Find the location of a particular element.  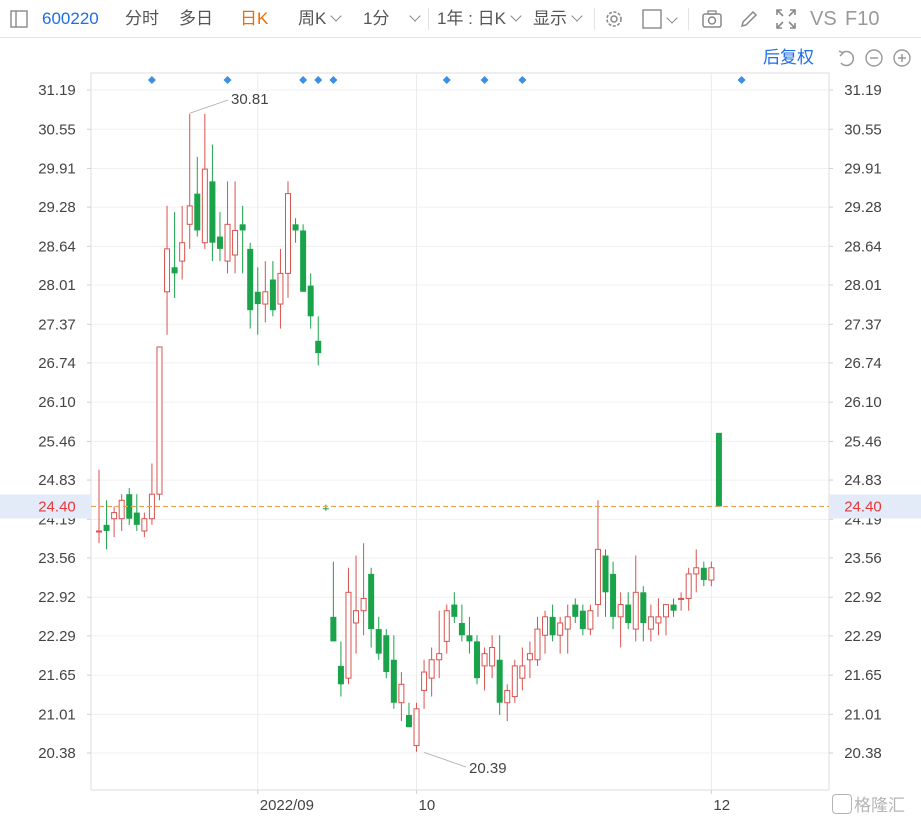

tab-daily-k: 日K is located at coordinates (254, 18).